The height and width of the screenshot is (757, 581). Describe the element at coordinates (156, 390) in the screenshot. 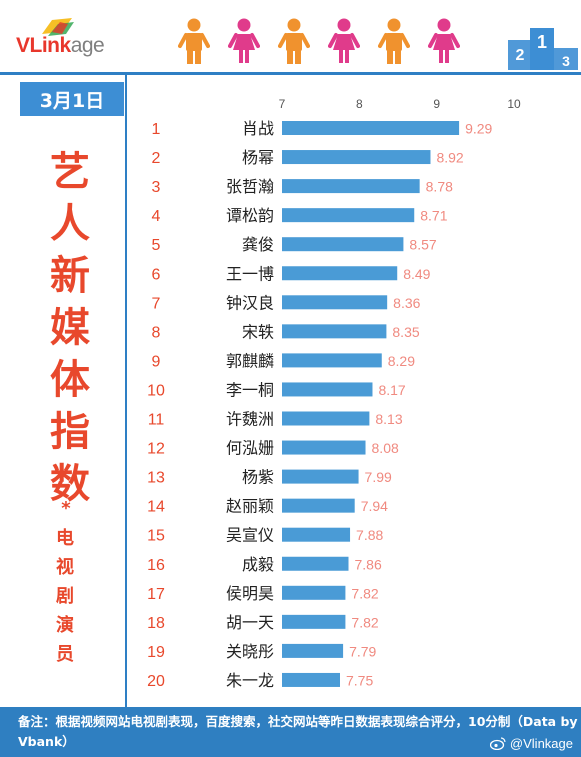

I see `rank-label: 10` at that location.